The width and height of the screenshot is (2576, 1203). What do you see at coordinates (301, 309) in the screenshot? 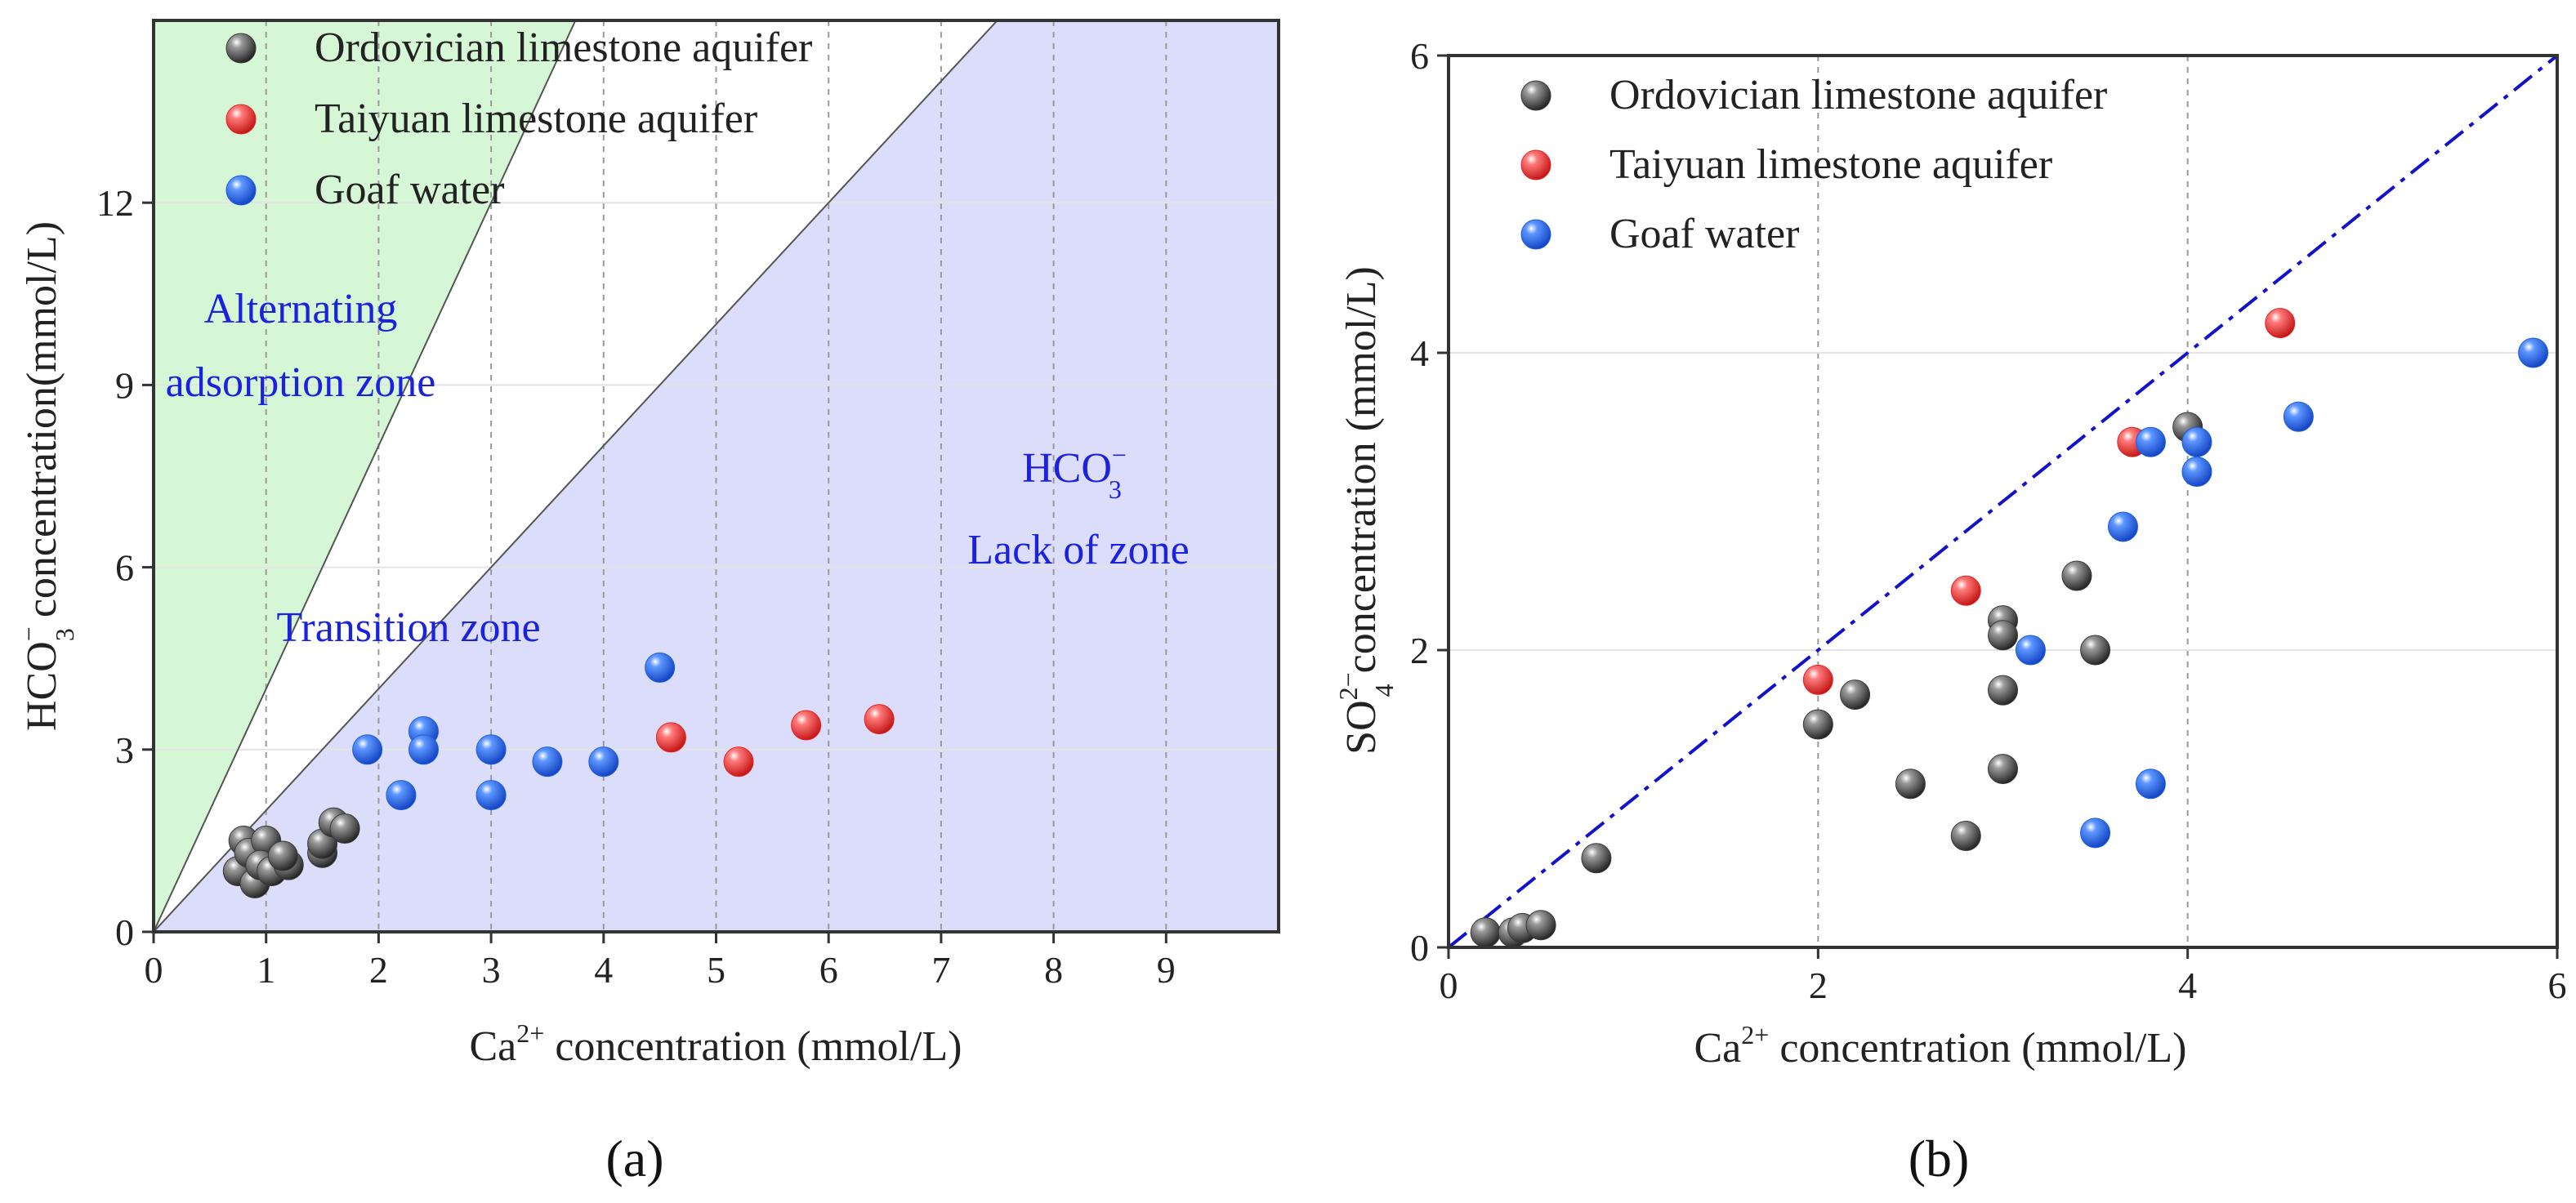
I see `zone-label-alternating: Alternating` at bounding box center [301, 309].